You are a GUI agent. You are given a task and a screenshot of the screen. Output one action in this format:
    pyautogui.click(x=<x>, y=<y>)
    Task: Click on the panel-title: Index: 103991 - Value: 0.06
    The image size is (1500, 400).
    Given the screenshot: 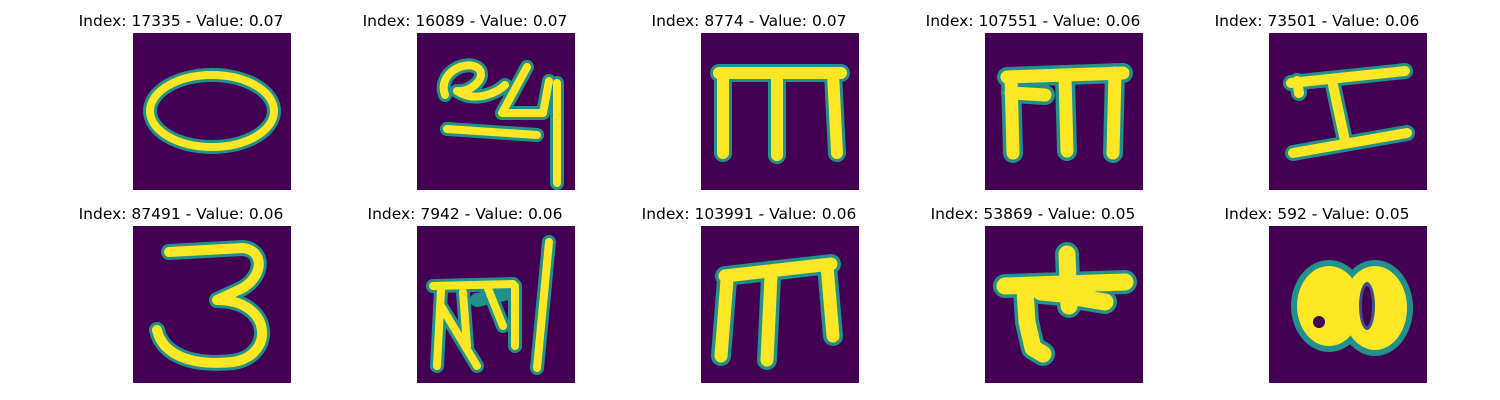 What is the action you would take?
    pyautogui.click(x=749, y=214)
    